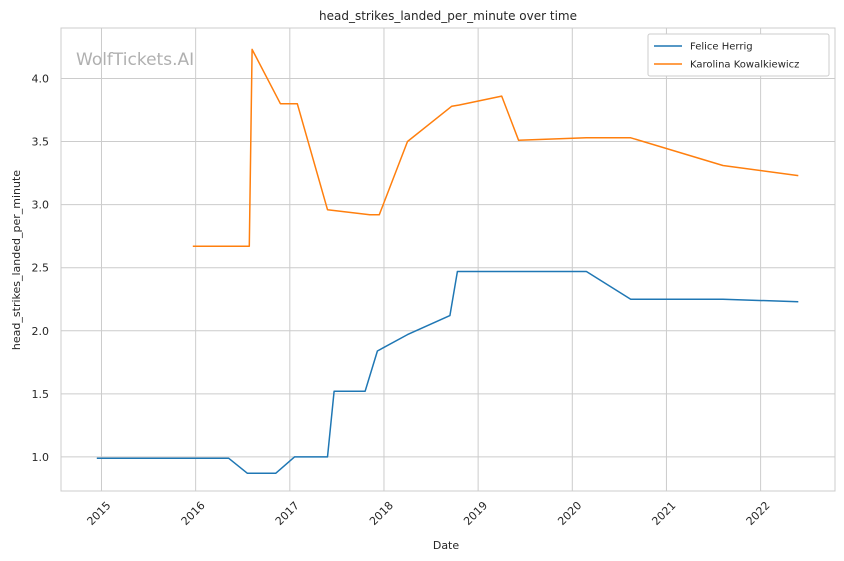 The image size is (844, 561). I want to click on y-tick-label: 3.0, so click(41, 205).